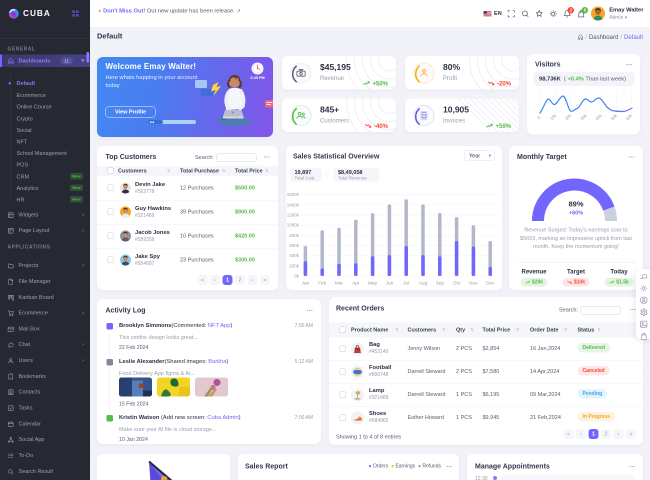 The width and height of the screenshot is (650, 480). I want to click on svg-text: Nov, so click(473, 284).